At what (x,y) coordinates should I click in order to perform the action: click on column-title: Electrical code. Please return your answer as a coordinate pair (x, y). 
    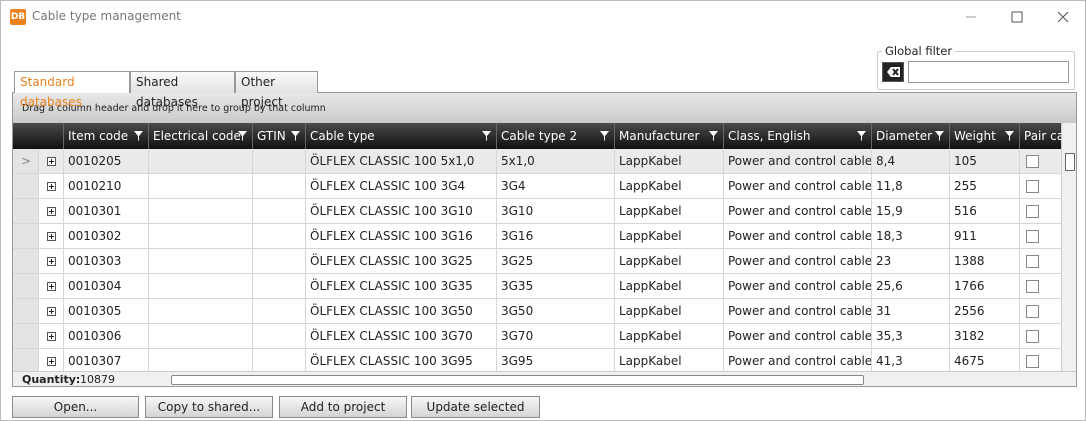
    Looking at the image, I should click on (197, 136).